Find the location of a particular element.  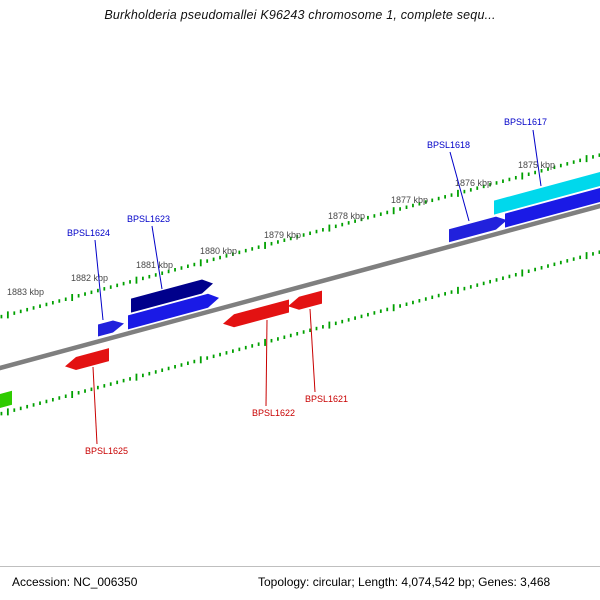

gene-label-leader-BPSL1617 is located at coordinates (537, 158).